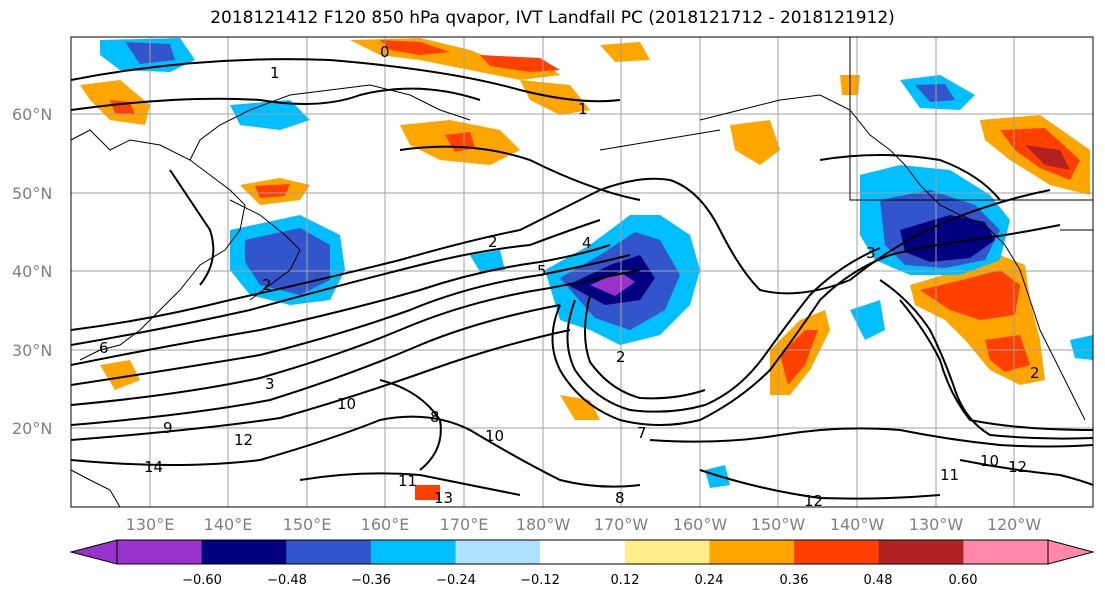  I want to click on lat-label: 60°N, so click(32, 114).